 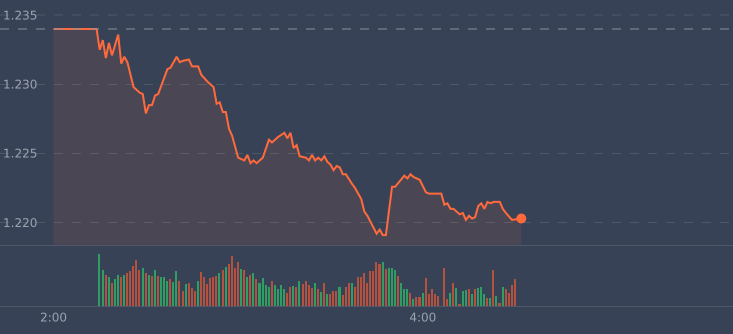 I want to click on x-tick-label: 4:00, so click(x=422, y=317).